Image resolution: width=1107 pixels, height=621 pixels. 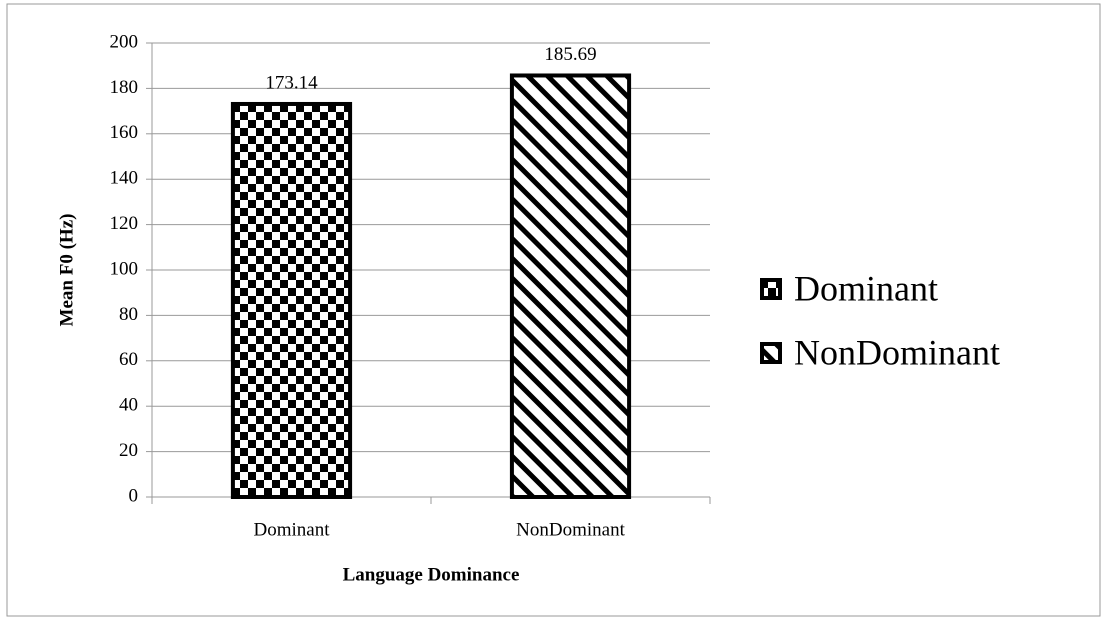 What do you see at coordinates (128, 450) in the screenshot?
I see `y-tick-label: 20` at bounding box center [128, 450].